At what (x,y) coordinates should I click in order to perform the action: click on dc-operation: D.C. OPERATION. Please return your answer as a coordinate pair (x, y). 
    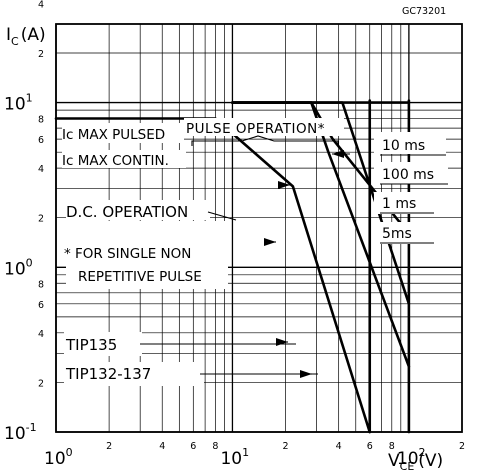
    Looking at the image, I should click on (127, 212).